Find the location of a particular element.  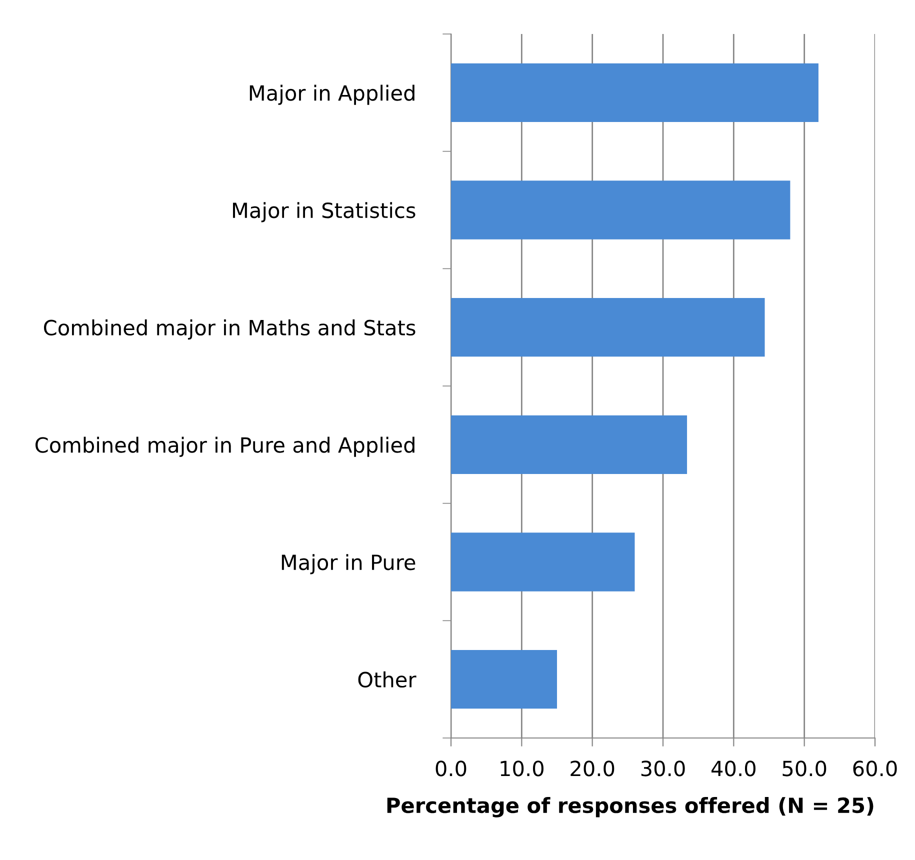

x-tick-label: 0.0 is located at coordinates (451, 768).